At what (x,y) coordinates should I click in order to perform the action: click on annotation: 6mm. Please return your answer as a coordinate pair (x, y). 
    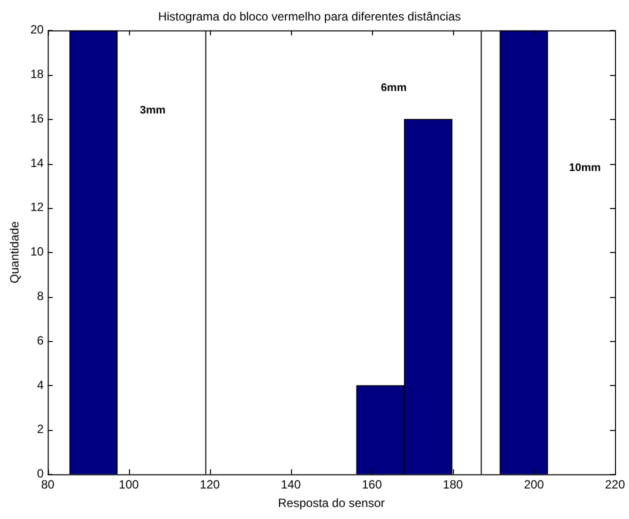
    Looking at the image, I should click on (393, 88).